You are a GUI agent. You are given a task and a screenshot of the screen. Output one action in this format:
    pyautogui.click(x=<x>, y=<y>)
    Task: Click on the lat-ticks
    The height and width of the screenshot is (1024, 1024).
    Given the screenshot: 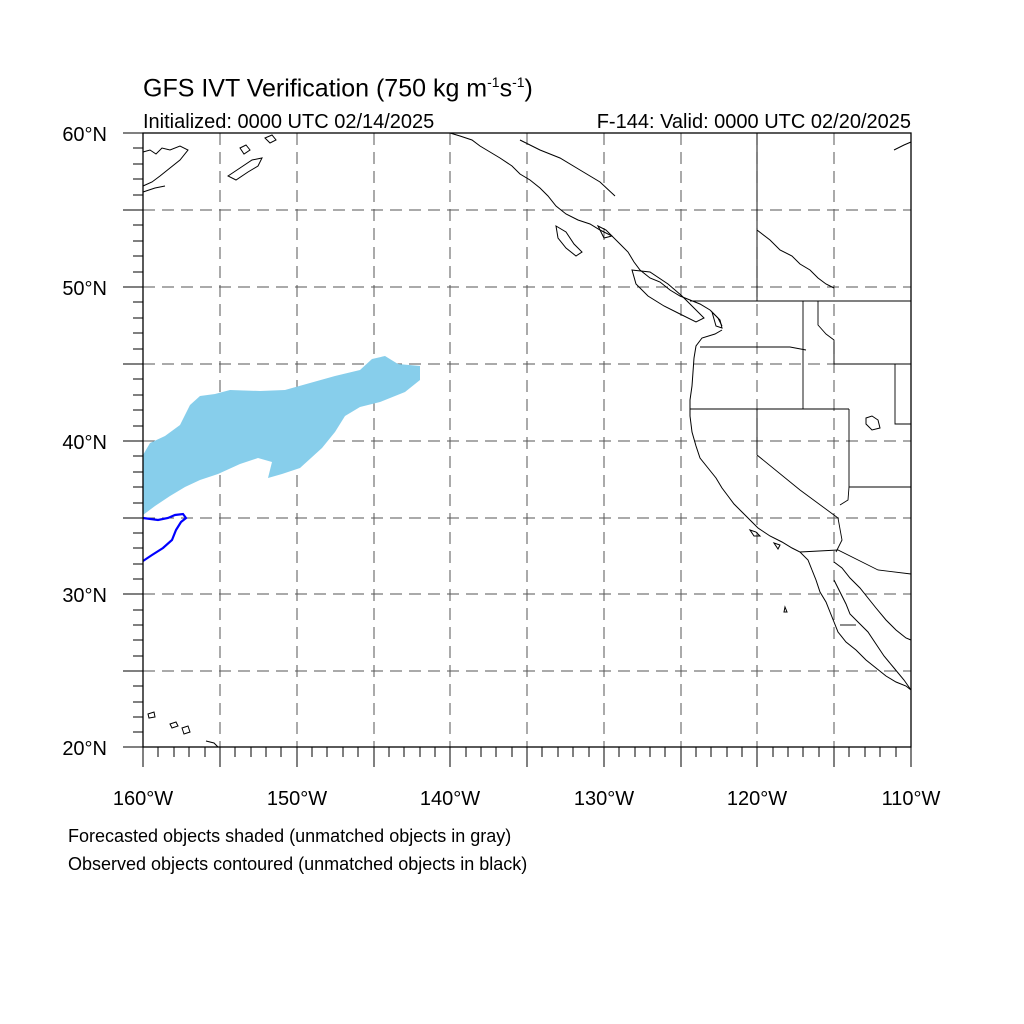 What is the action you would take?
    pyautogui.click(x=133, y=440)
    